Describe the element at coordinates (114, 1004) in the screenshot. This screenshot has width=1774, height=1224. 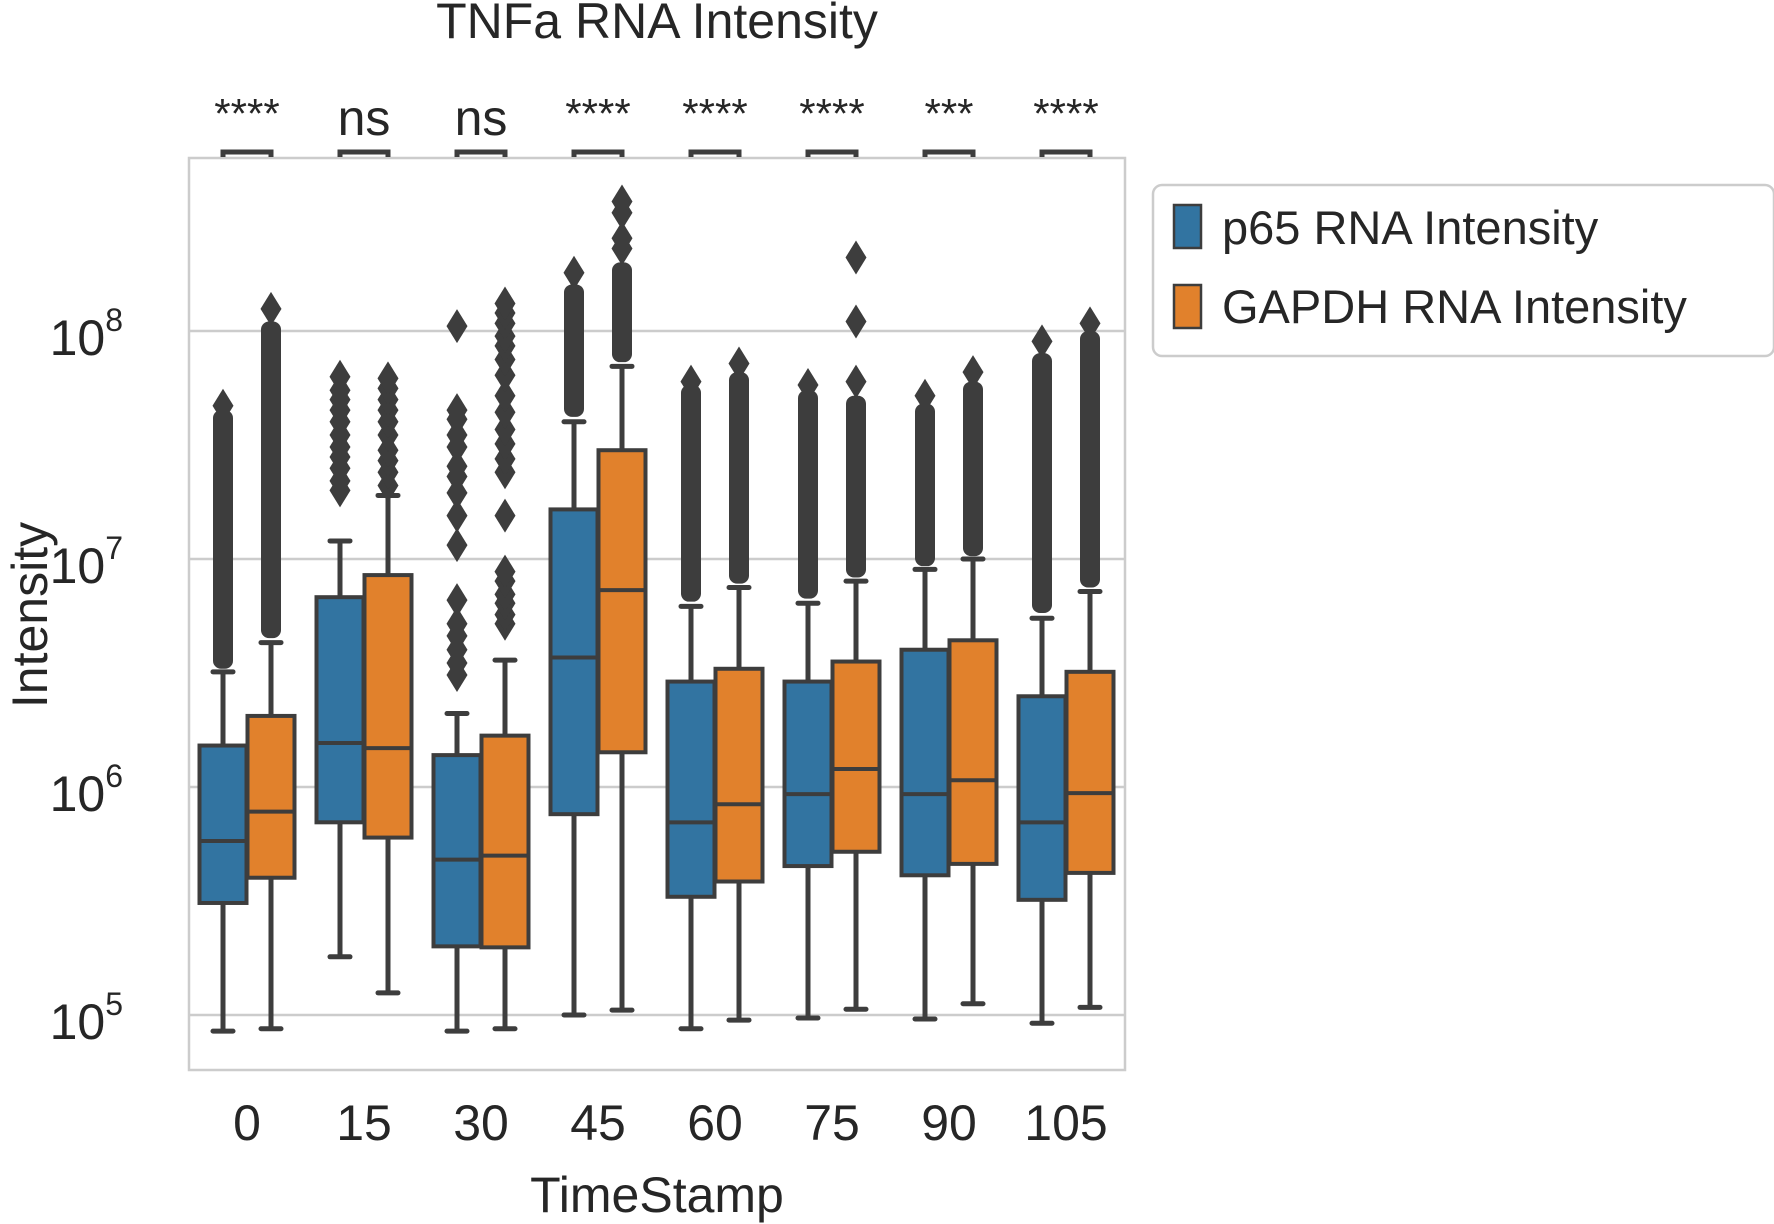
I see `y-tick-exponent: 5` at that location.